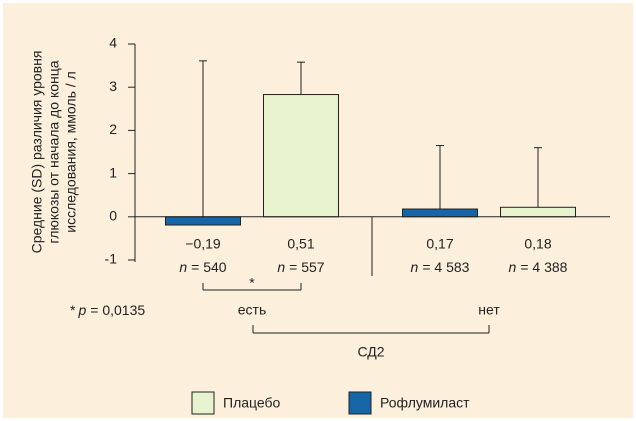  What do you see at coordinates (307, 267) in the screenshot?
I see `n-value: = 557` at bounding box center [307, 267].